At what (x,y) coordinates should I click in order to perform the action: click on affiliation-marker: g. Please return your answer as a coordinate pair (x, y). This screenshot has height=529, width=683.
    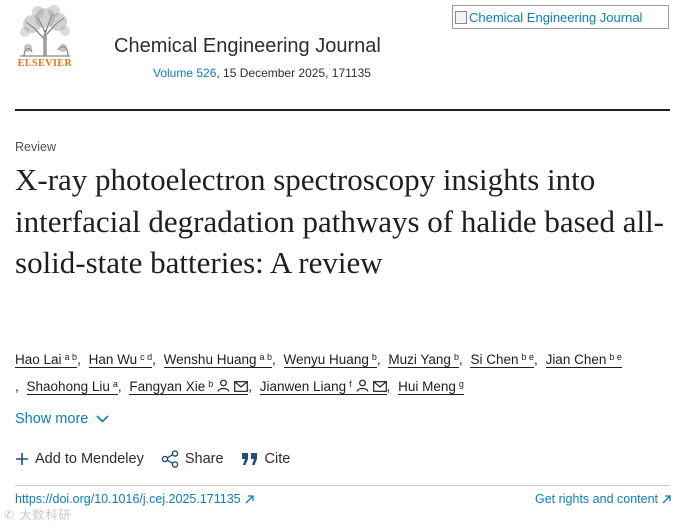
    Looking at the image, I should click on (461, 384).